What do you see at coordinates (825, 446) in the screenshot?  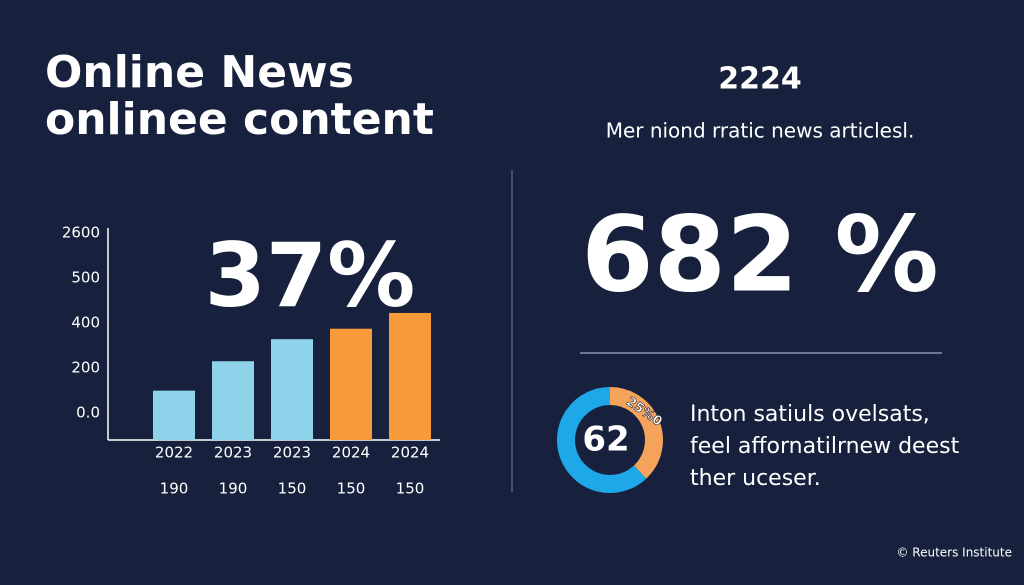 I see `description-line: feel affornatilrnew deest` at bounding box center [825, 446].